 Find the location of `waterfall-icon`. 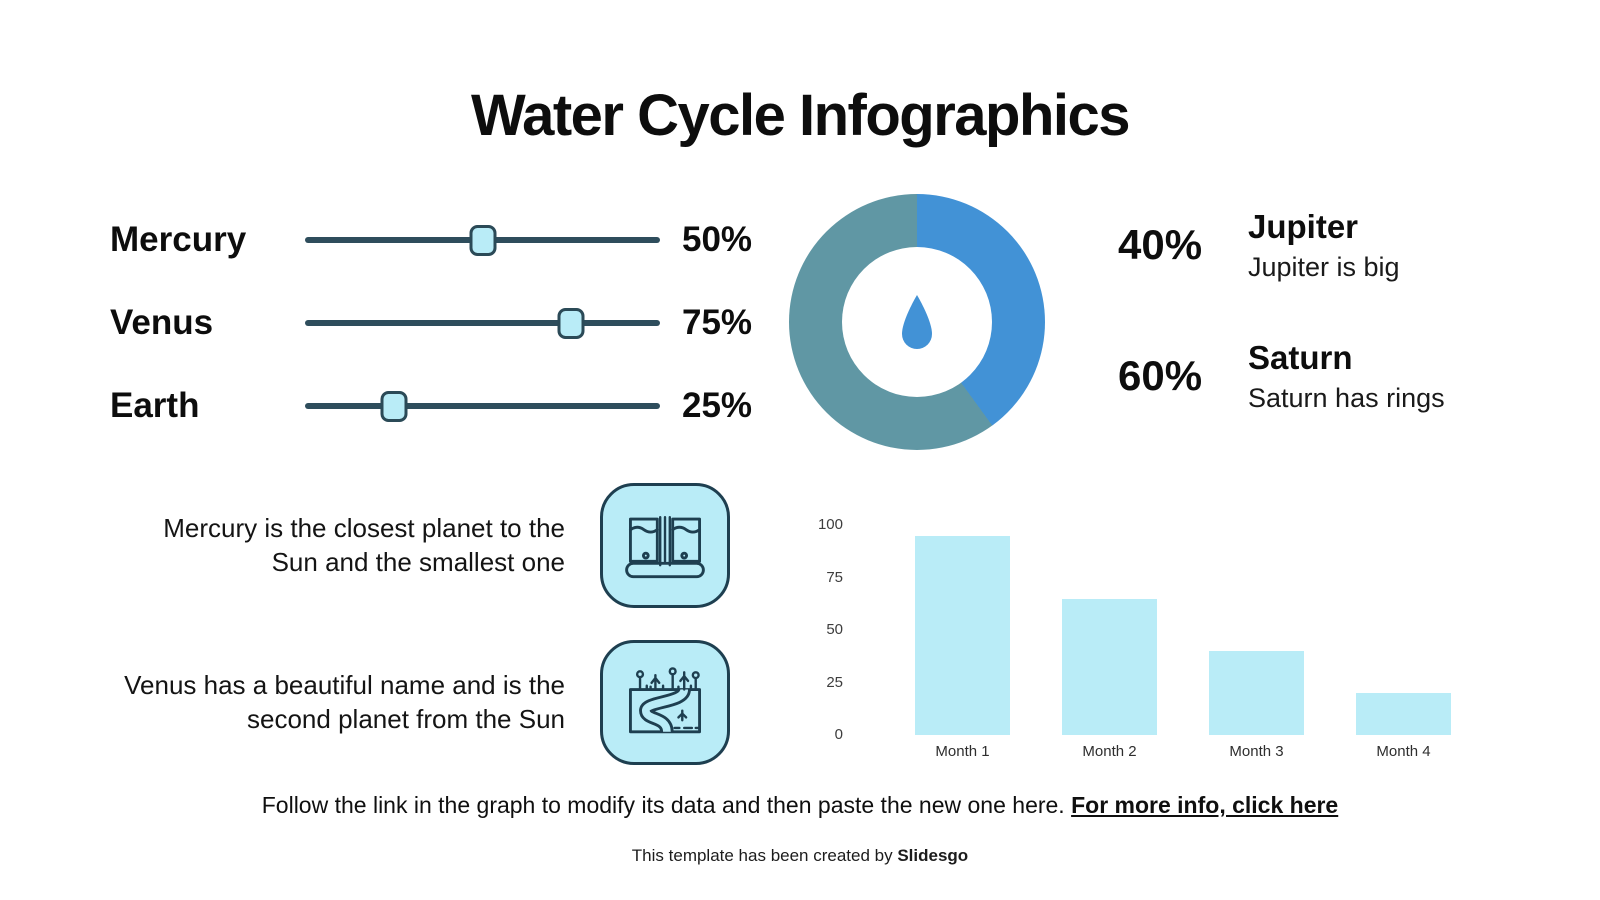

waterfall-icon is located at coordinates (665, 545).